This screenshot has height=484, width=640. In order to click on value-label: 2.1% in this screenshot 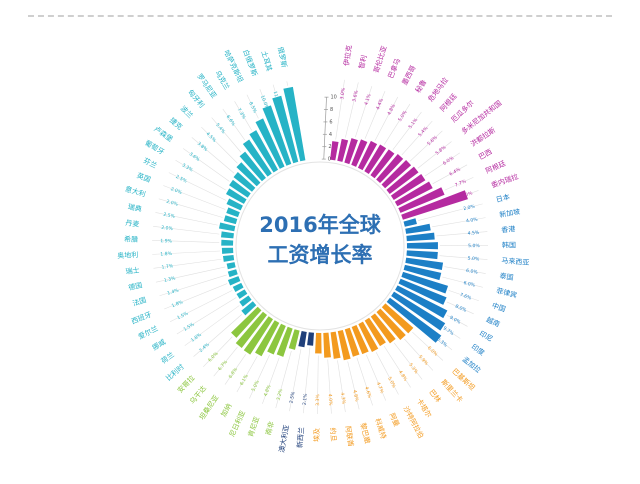, I will do `click(305, 399)`.